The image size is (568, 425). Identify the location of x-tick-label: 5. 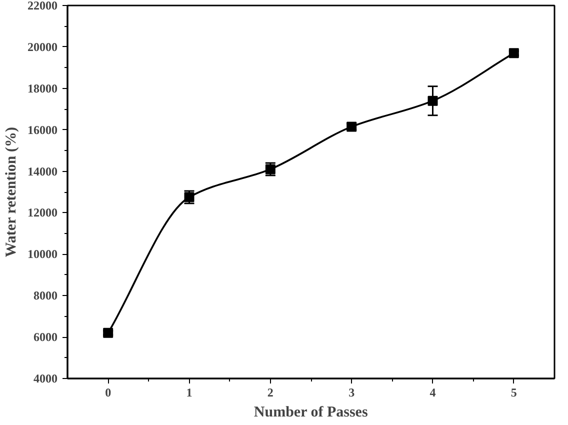
(513, 393).